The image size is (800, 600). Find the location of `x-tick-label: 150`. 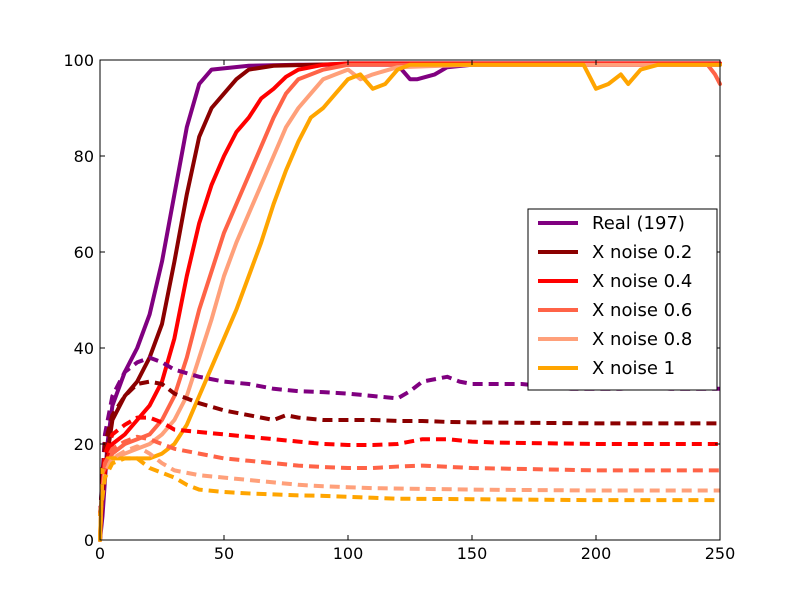

x-tick-label: 150 is located at coordinates (472, 553).